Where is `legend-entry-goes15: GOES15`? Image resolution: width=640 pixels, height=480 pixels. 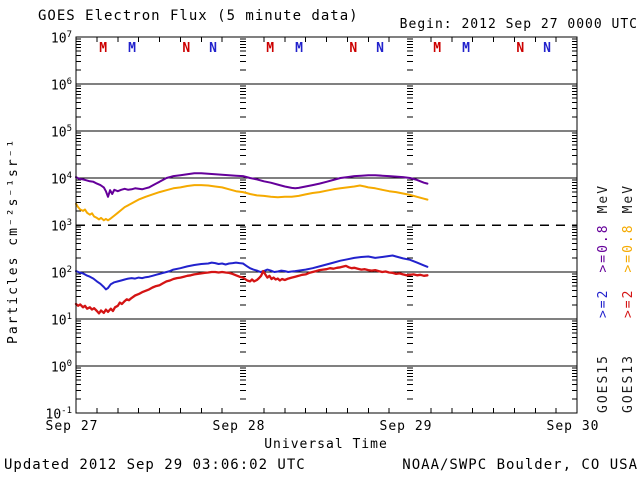
legend-entry-goes15: GOES15 is located at coordinates (603, 383).